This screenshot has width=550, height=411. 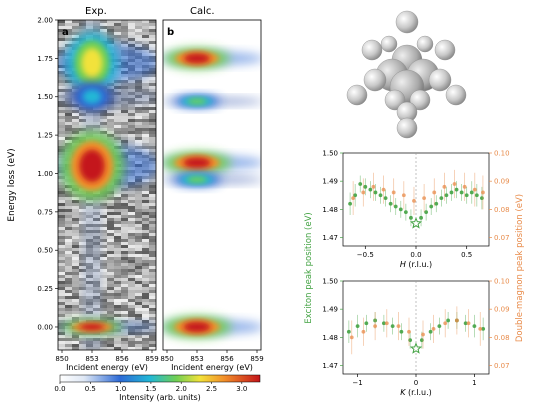 I want to click on colorbar-ticks: 0.0 0.5 1.0 1.5 2.0 2.5 3.0, so click(x=150, y=387).